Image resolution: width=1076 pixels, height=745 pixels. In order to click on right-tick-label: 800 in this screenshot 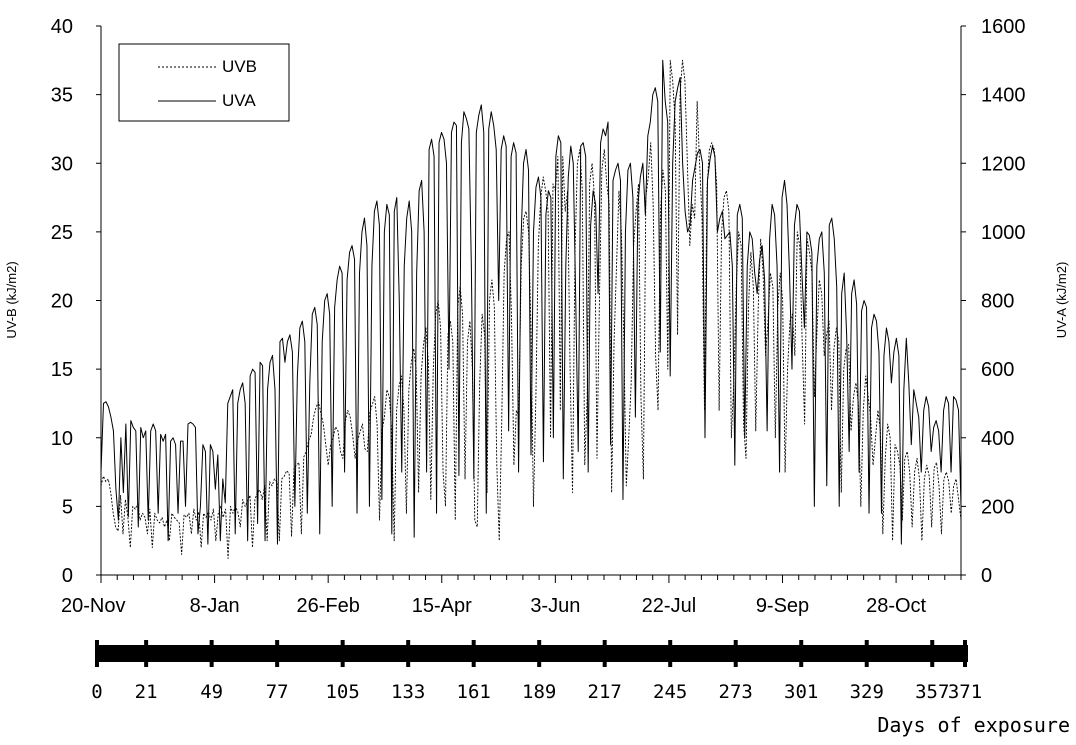, I will do `click(997, 302)`.